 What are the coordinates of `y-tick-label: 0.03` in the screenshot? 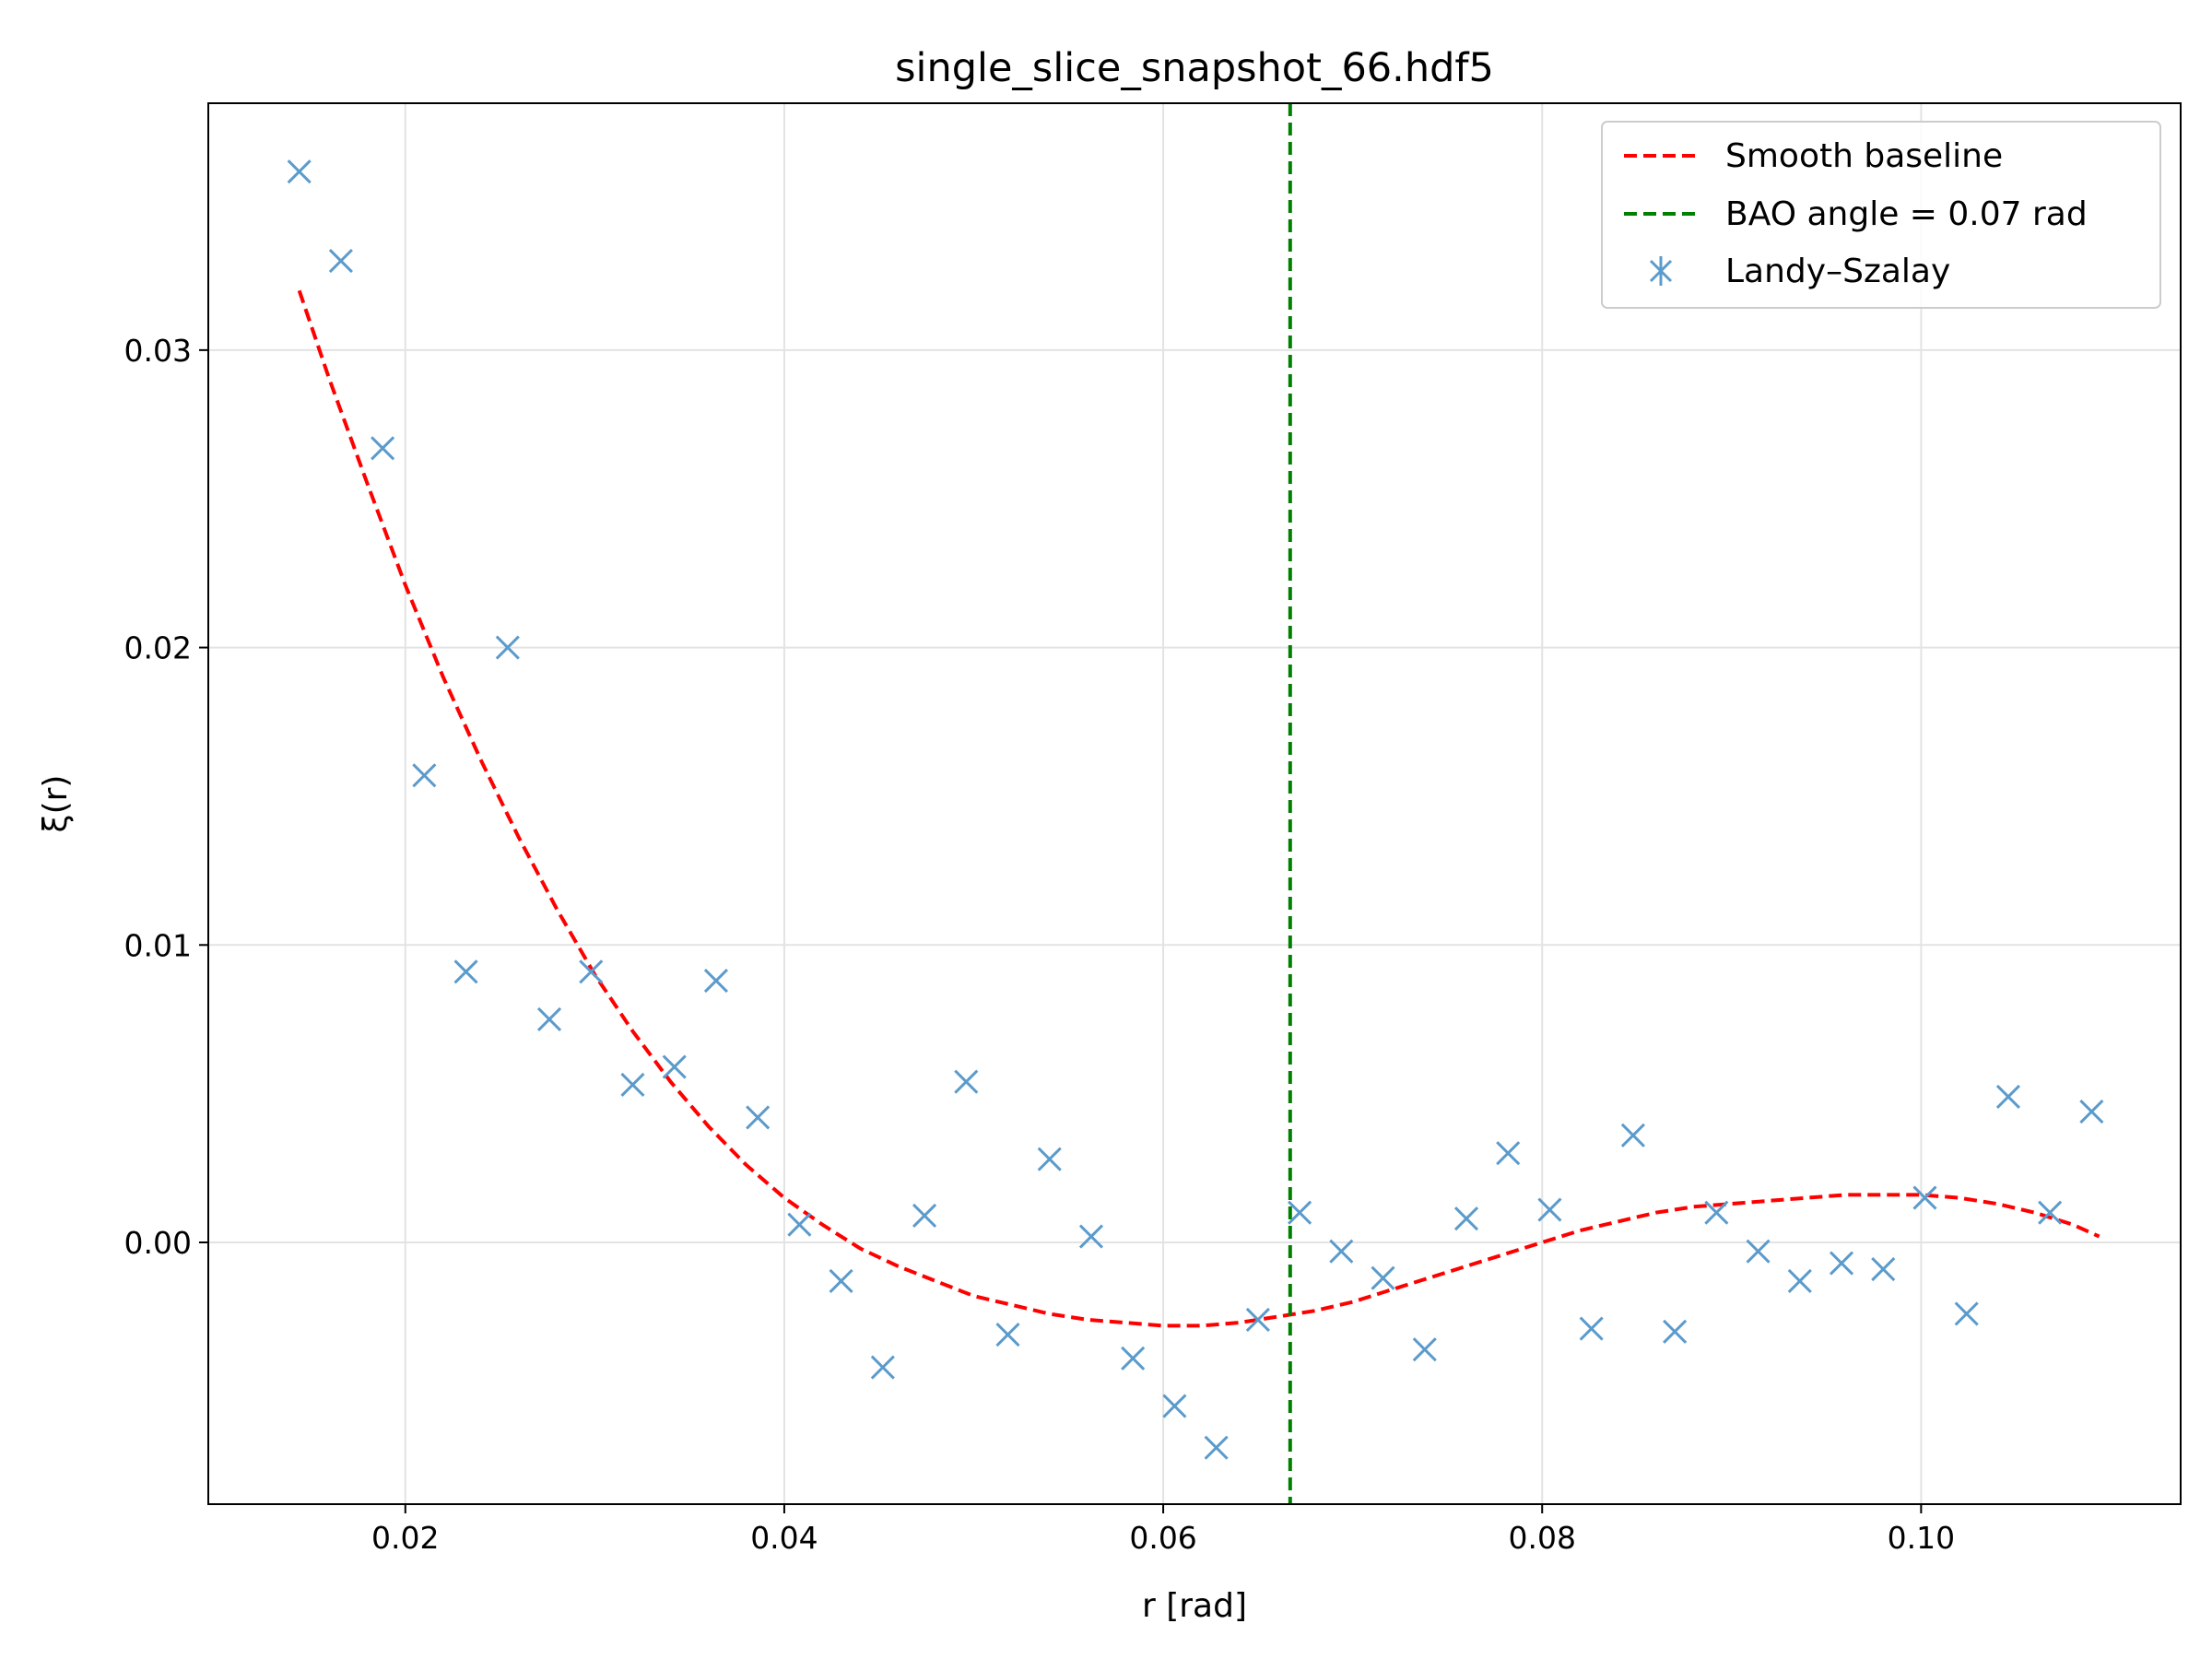 It's located at (158, 351).